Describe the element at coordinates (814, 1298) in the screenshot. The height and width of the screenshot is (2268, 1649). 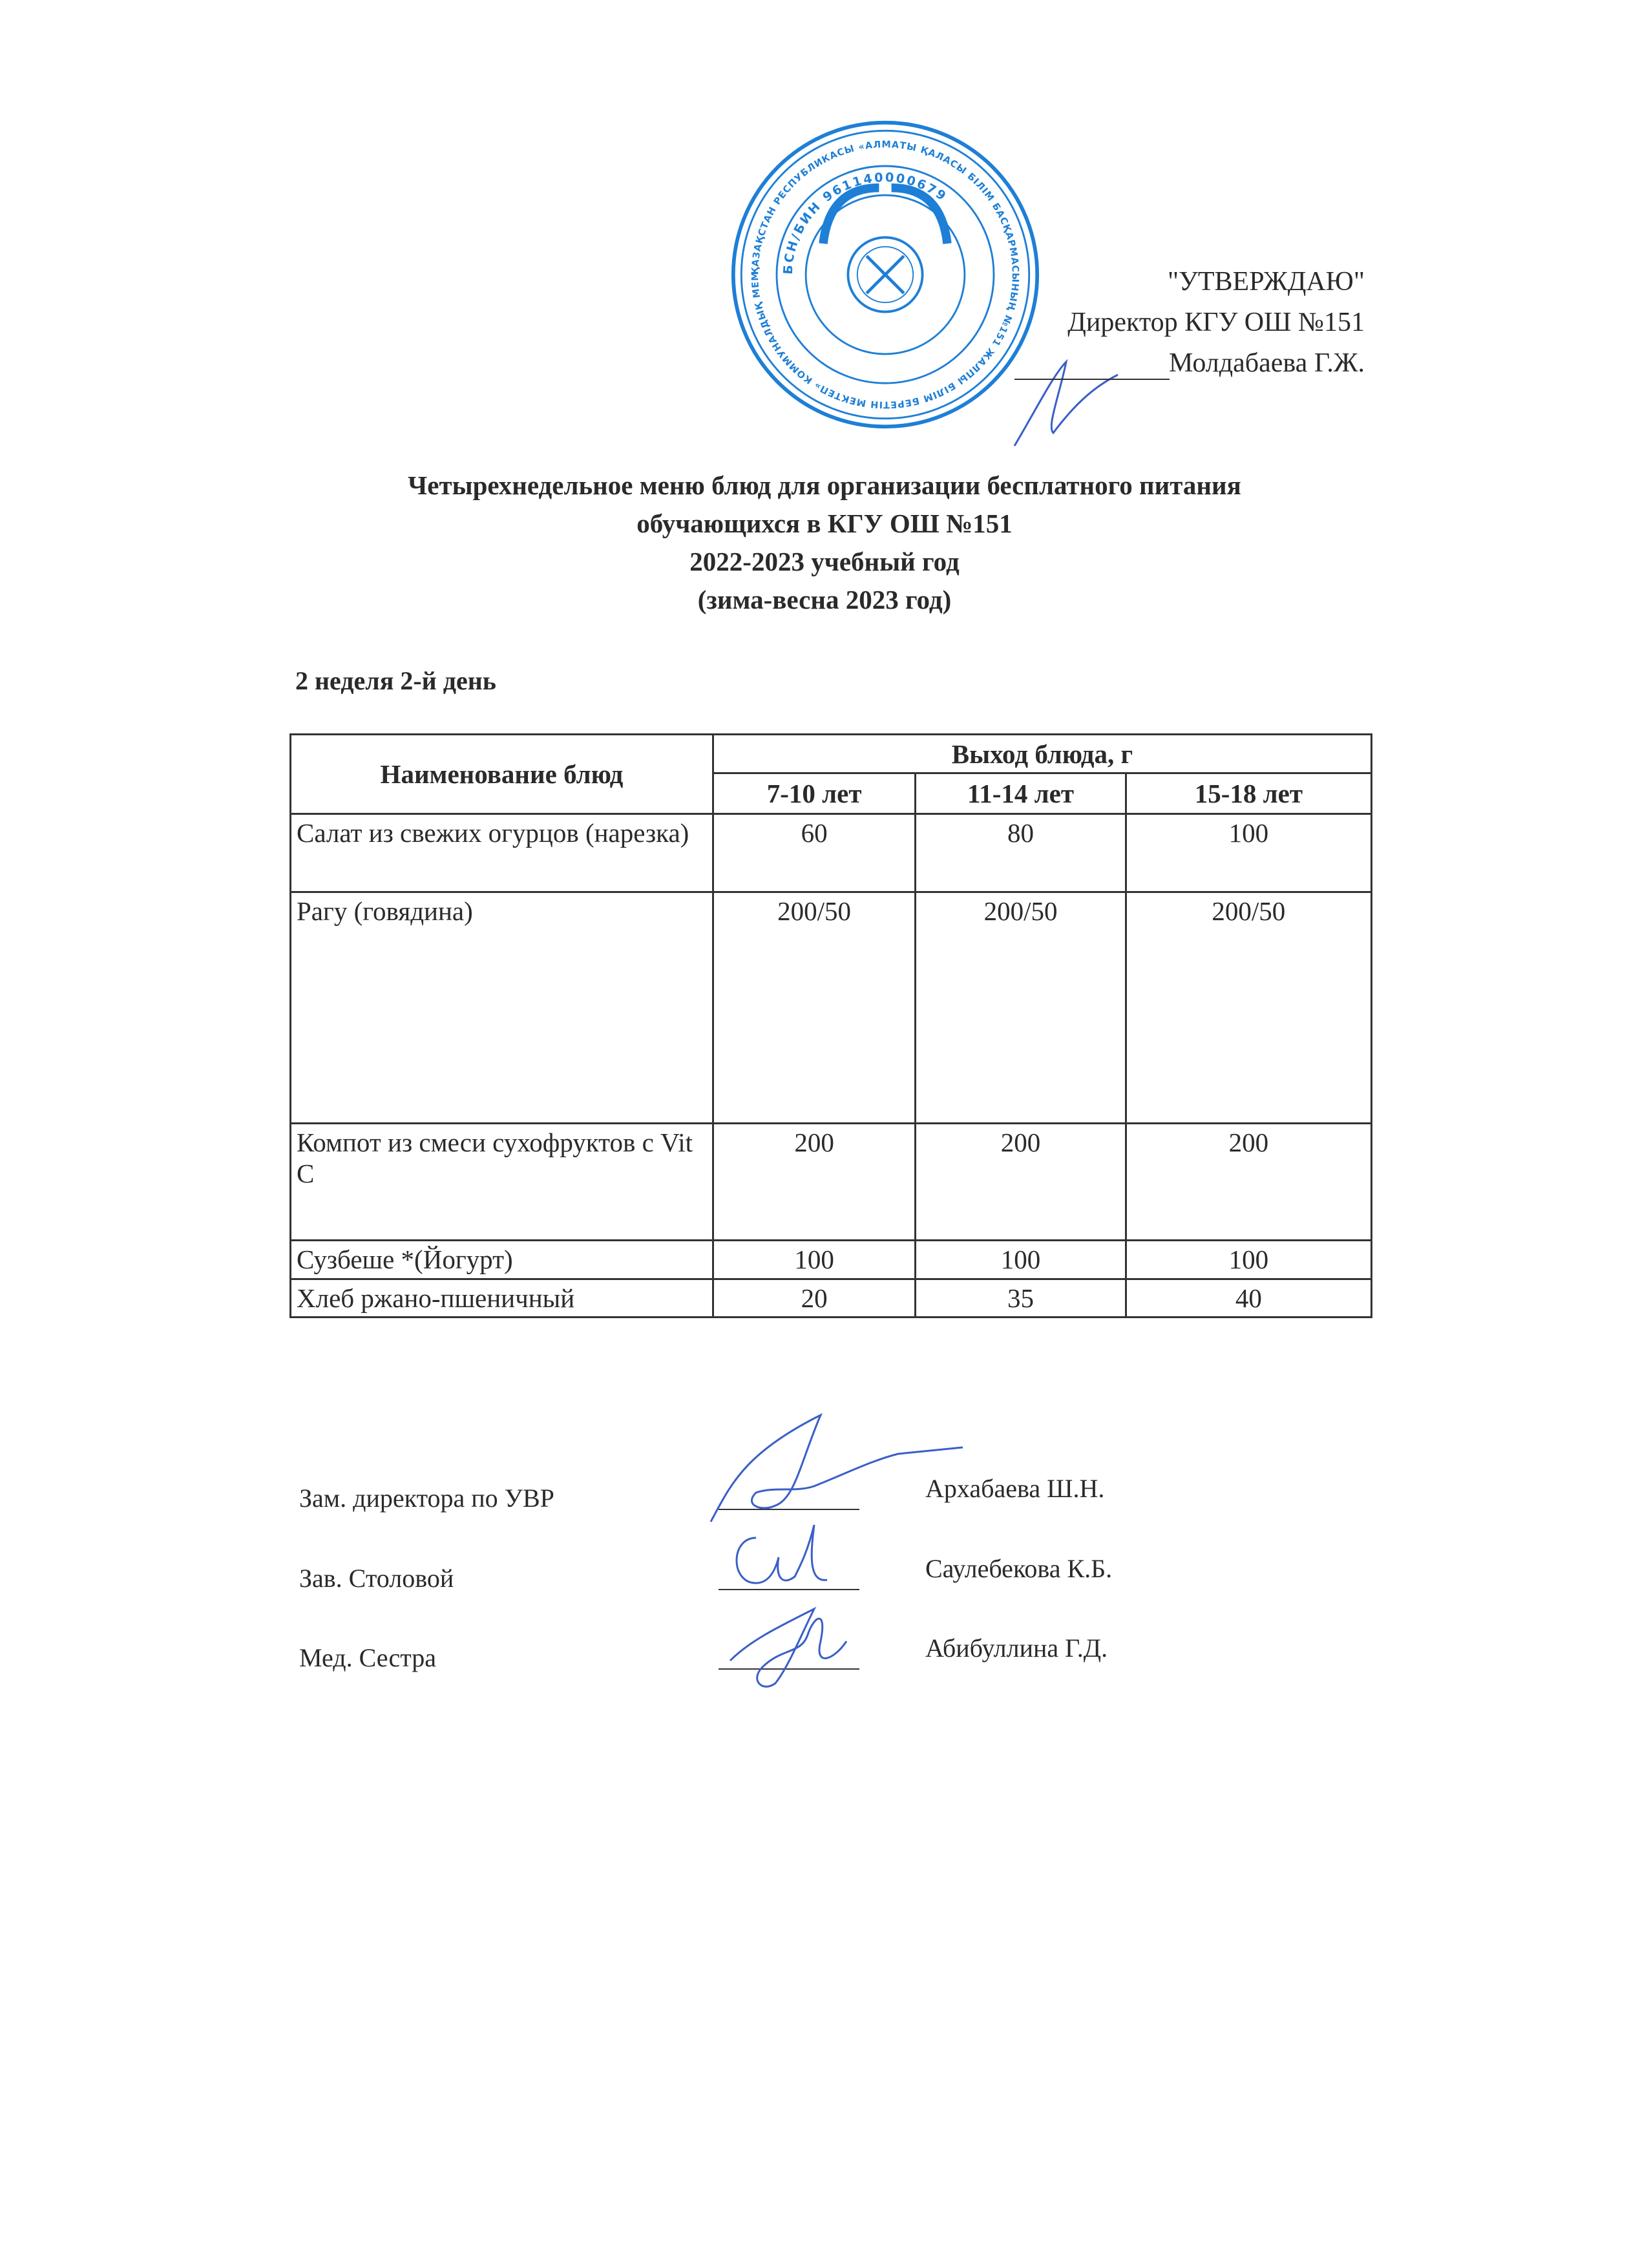
I see `dish-yield: 20` at that location.